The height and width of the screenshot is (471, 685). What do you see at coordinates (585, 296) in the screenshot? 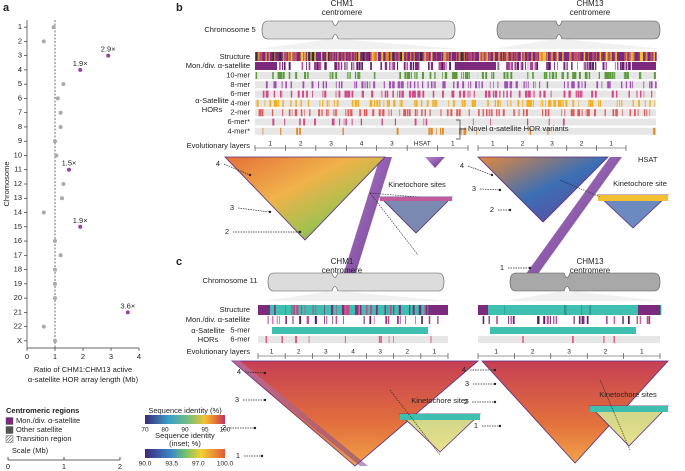
I see `zoom-cone` at bounding box center [585, 296].